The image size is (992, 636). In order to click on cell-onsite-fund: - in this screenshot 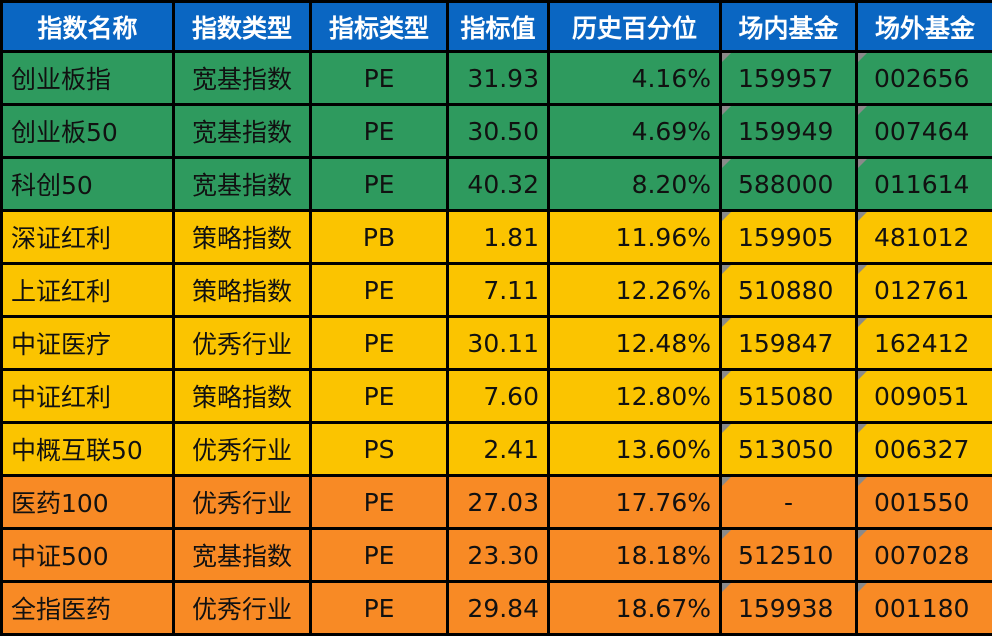, I will do `click(788, 502)`.